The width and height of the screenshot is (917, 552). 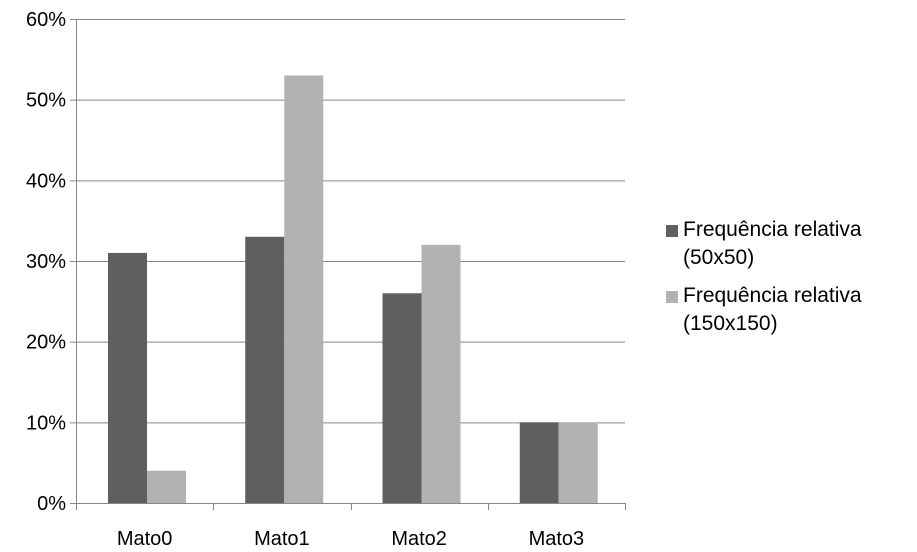 What do you see at coordinates (282, 539) in the screenshot?
I see `x-tick-label: Mato1` at bounding box center [282, 539].